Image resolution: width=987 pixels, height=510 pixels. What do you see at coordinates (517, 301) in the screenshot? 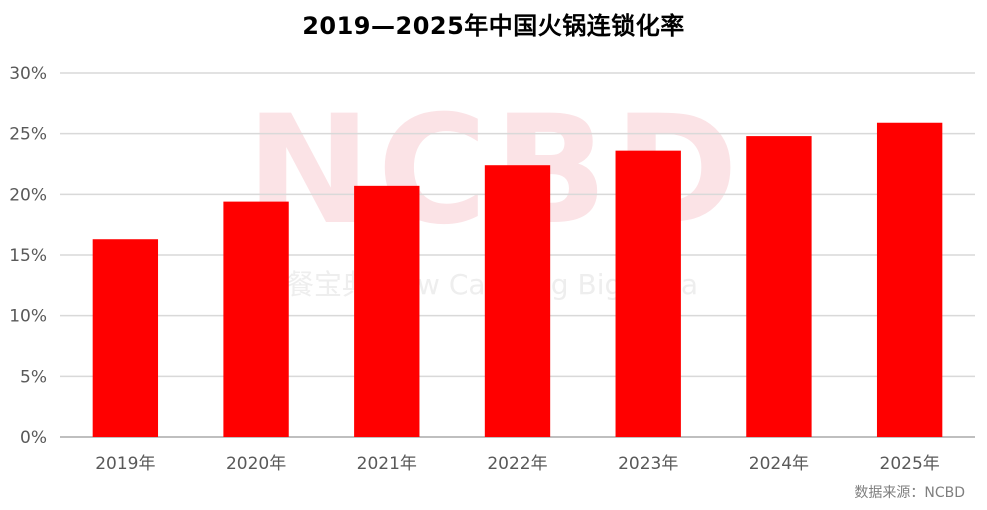
I see `bar-2022年` at bounding box center [517, 301].